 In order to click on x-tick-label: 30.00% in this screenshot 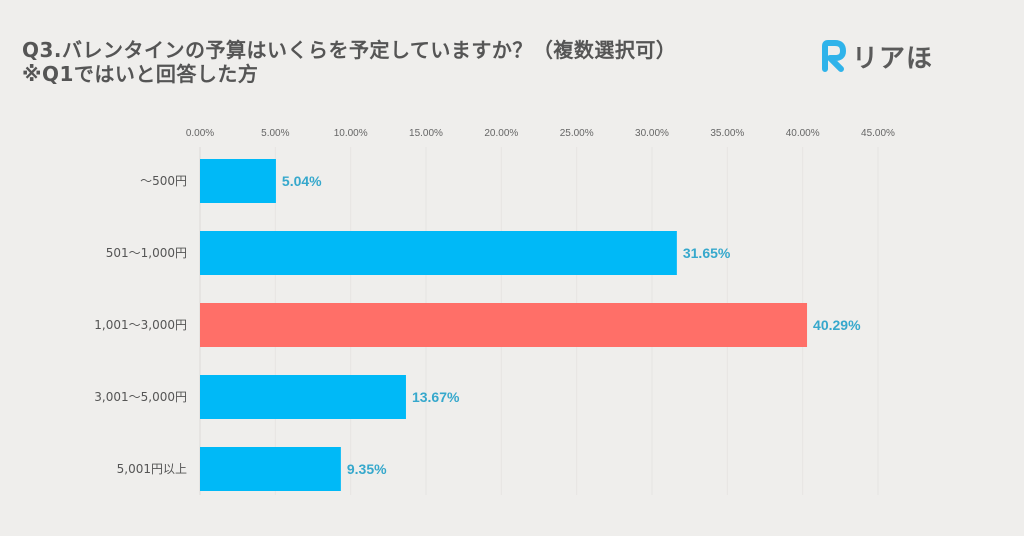, I will do `click(652, 133)`.